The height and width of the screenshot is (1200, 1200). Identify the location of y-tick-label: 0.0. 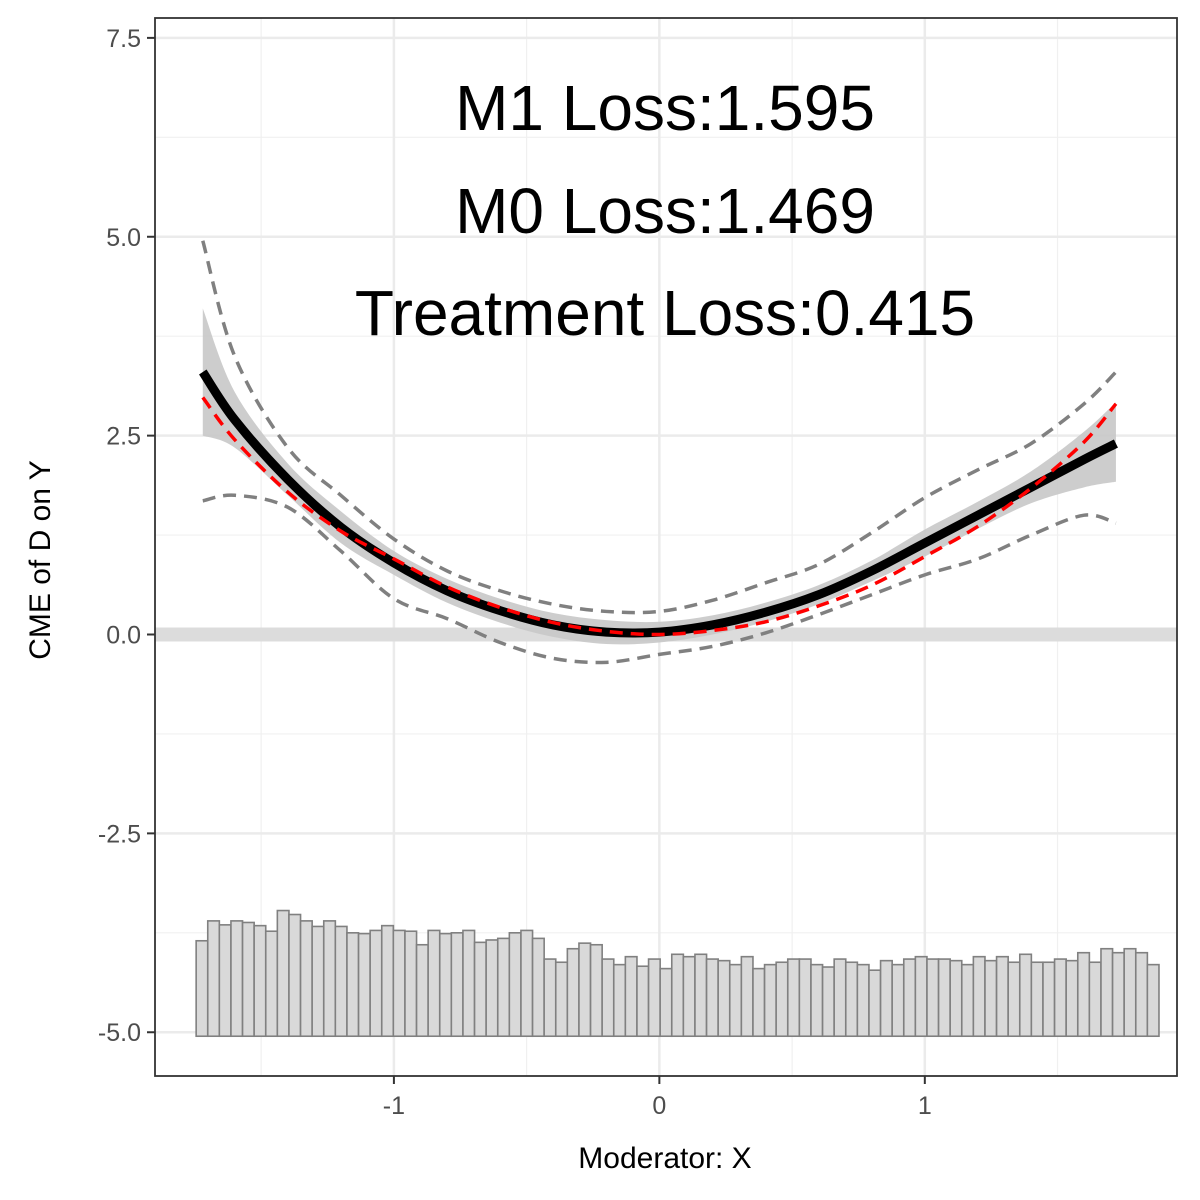
(123, 636).